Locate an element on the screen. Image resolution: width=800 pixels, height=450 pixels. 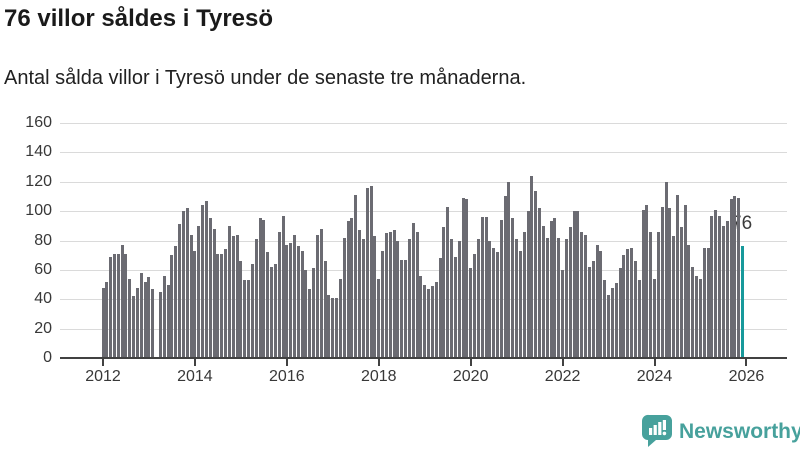
newsworthy-logo: Newsworthy is located at coordinates (721, 430).